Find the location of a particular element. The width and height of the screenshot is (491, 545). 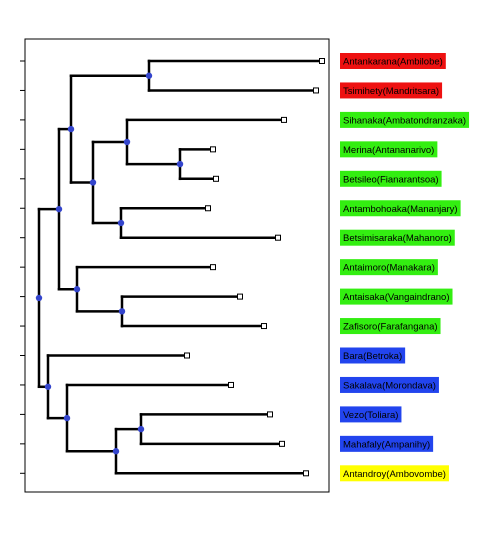

leaf-label: Merina(Antananarivo) is located at coordinates (389, 149).